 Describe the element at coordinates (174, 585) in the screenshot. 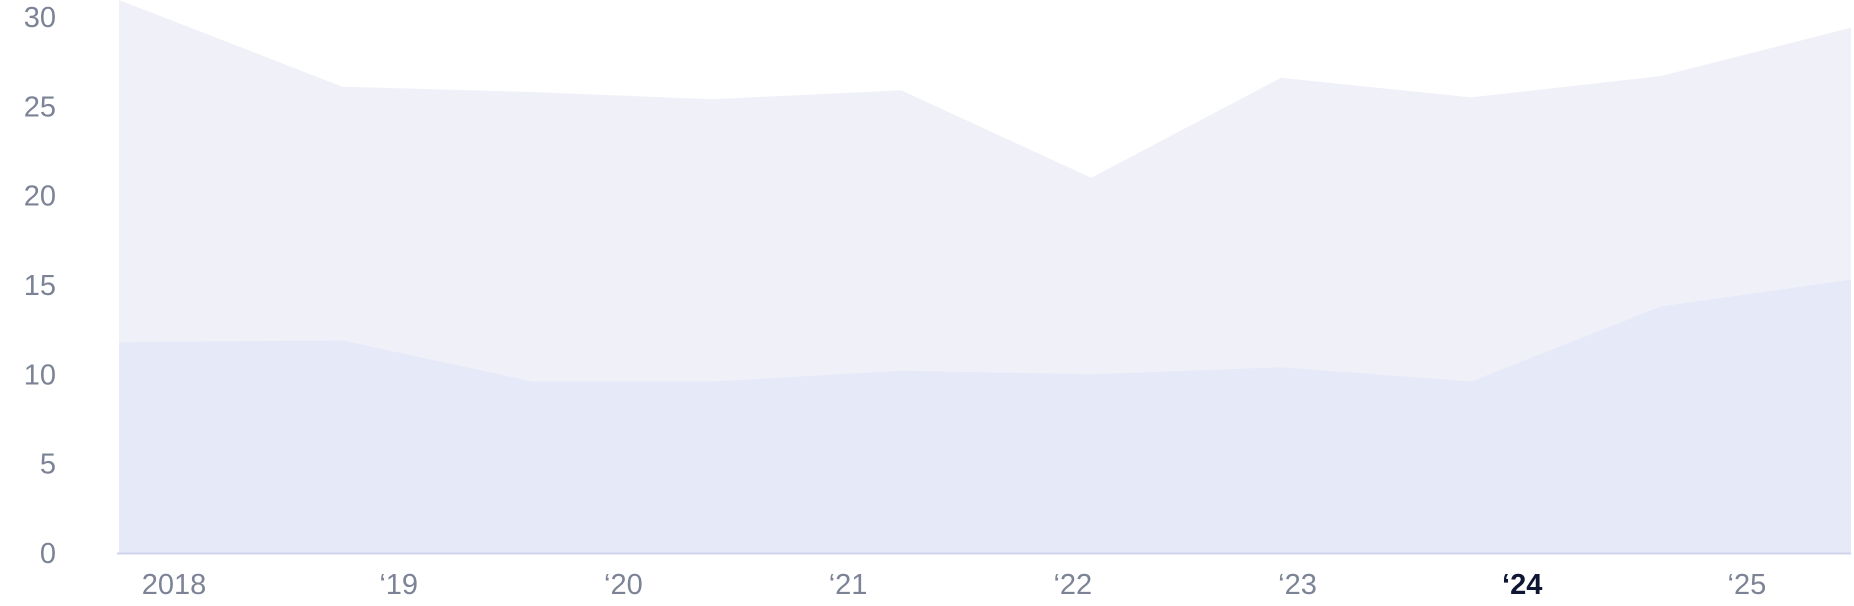

I see `x-tick-label: 2018` at that location.